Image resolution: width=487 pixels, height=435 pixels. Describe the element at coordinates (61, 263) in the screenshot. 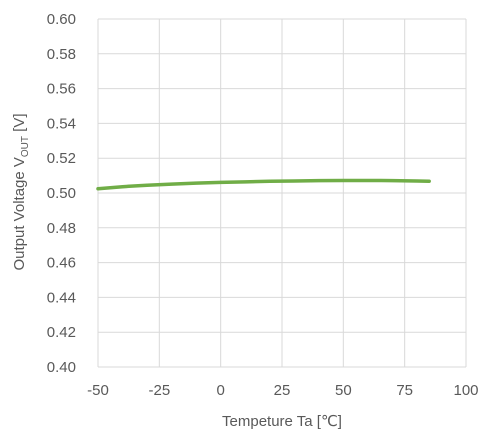

I see `y-tick-label: 0.46` at that location.